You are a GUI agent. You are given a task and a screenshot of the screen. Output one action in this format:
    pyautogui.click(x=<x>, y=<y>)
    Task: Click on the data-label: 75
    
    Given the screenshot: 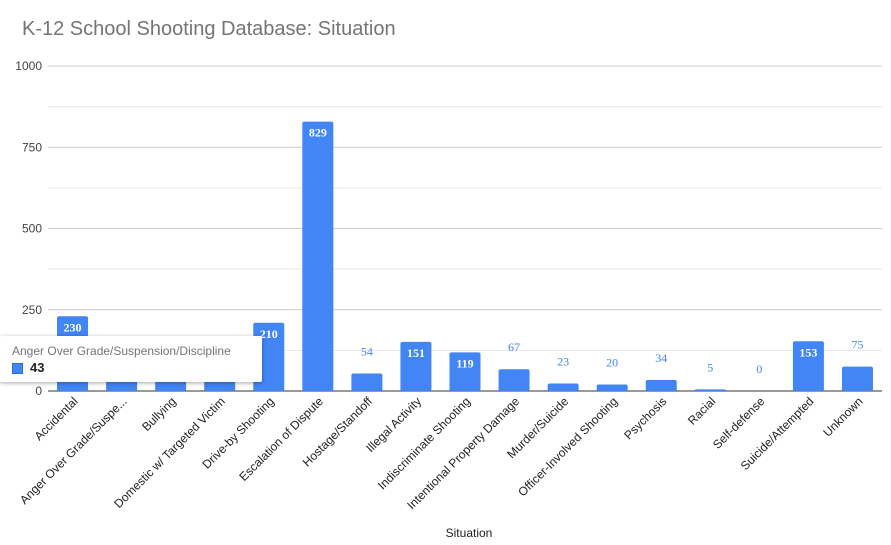 What is the action you would take?
    pyautogui.click(x=857, y=345)
    